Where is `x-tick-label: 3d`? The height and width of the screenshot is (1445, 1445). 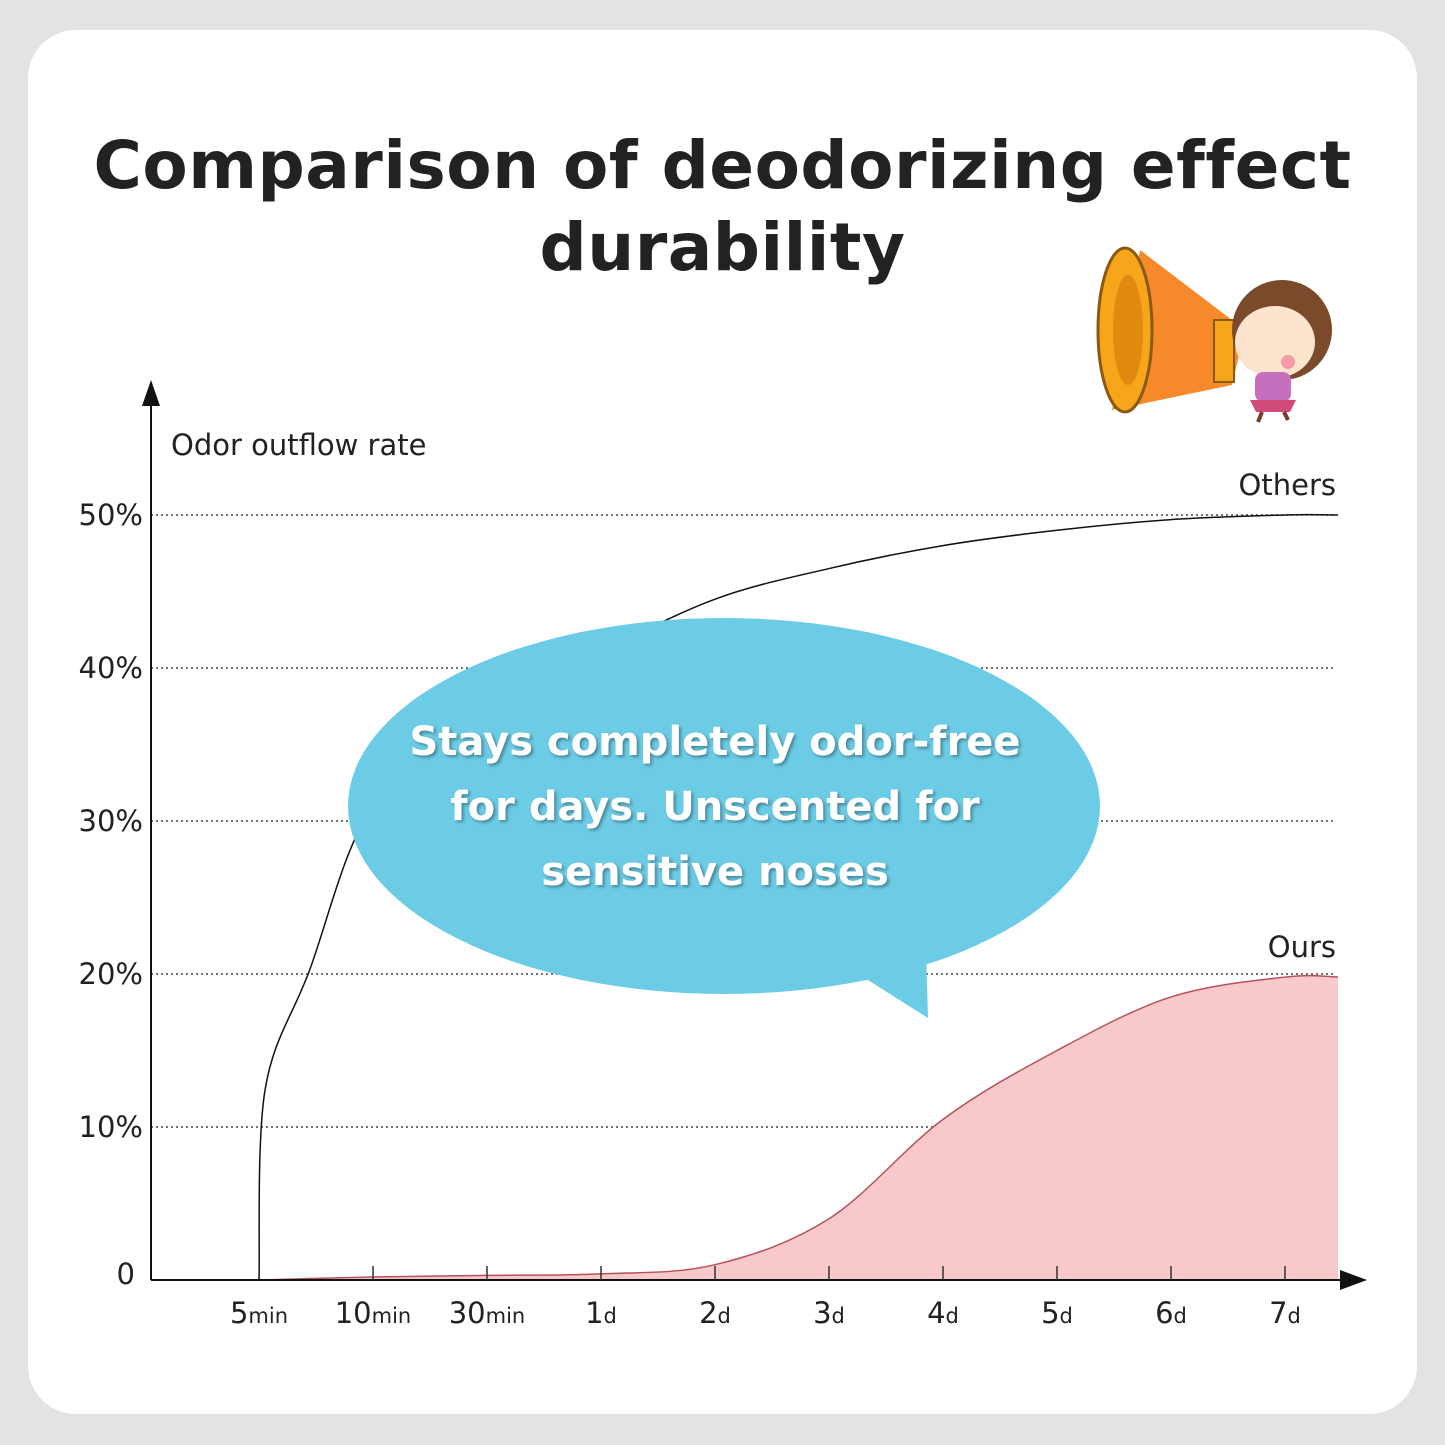
x-tick-label: 3d is located at coordinates (829, 1313).